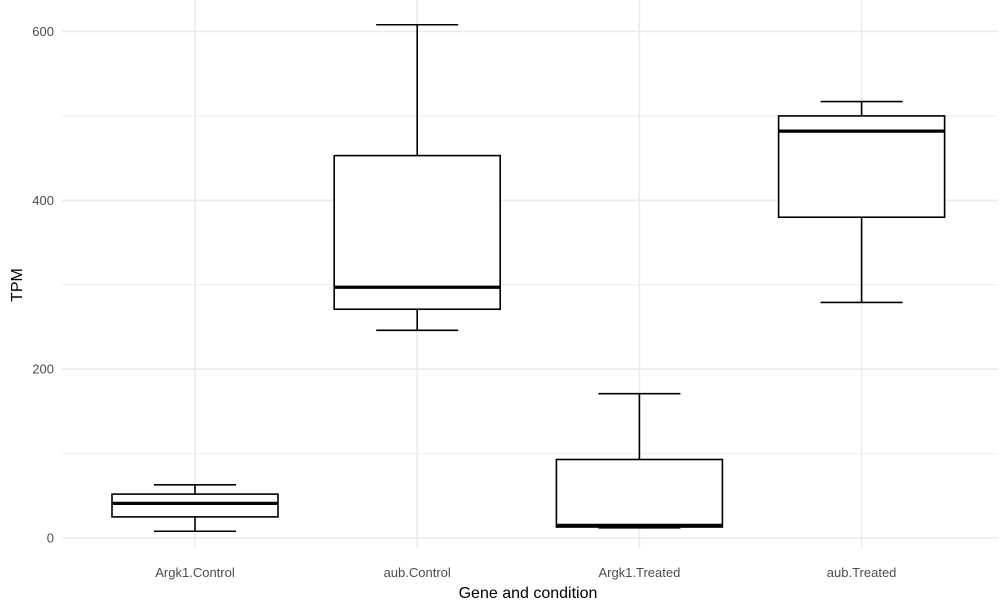 The image size is (1003, 610). What do you see at coordinates (43, 200) in the screenshot?
I see `y-tick-label: 400` at bounding box center [43, 200].